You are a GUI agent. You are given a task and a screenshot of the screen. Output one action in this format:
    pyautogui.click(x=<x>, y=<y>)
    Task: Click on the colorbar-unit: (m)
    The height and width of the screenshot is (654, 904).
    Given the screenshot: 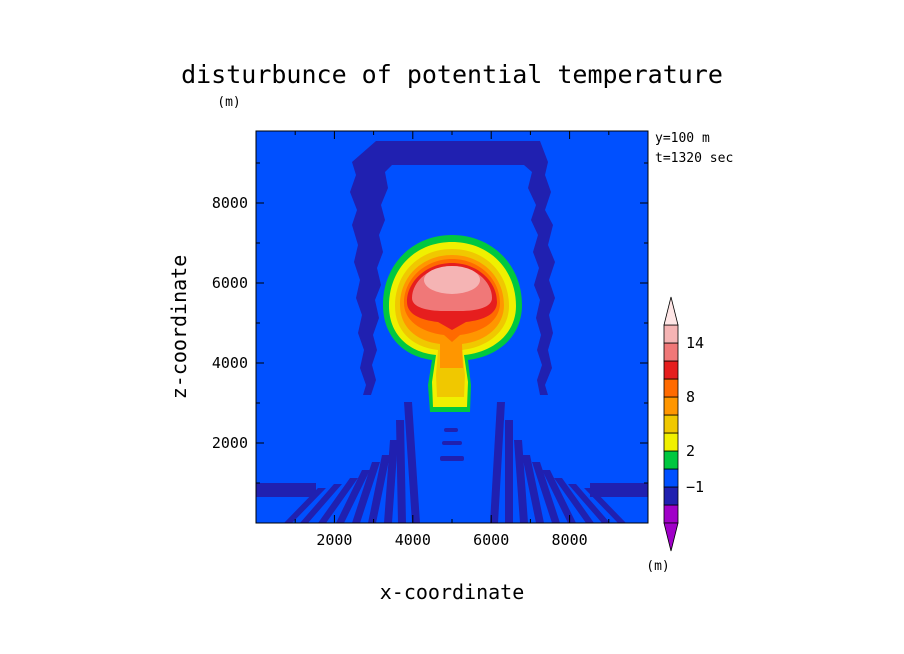 What is the action you would take?
    pyautogui.click(x=657, y=566)
    